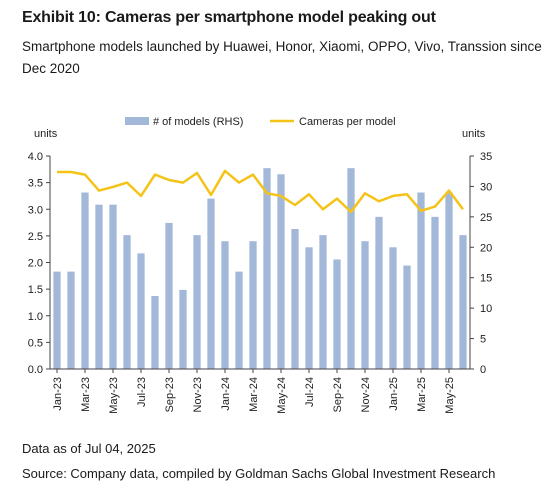 The width and height of the screenshot is (550, 499). What do you see at coordinates (35, 290) in the screenshot?
I see `y-left-tick-label: 1.5` at bounding box center [35, 290].